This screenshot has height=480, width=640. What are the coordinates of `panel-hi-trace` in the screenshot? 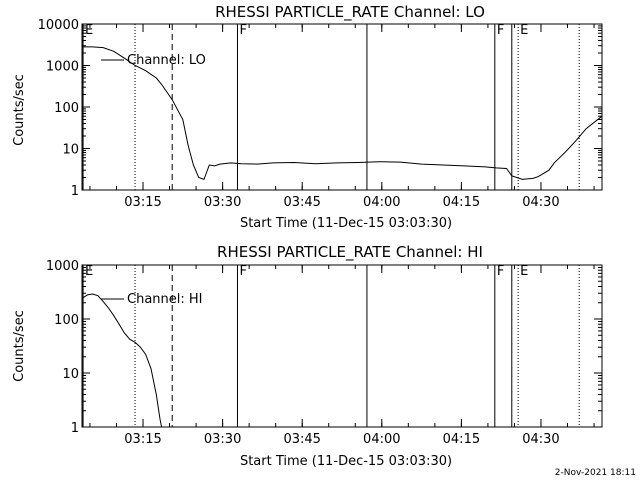 It's located at (122, 360).